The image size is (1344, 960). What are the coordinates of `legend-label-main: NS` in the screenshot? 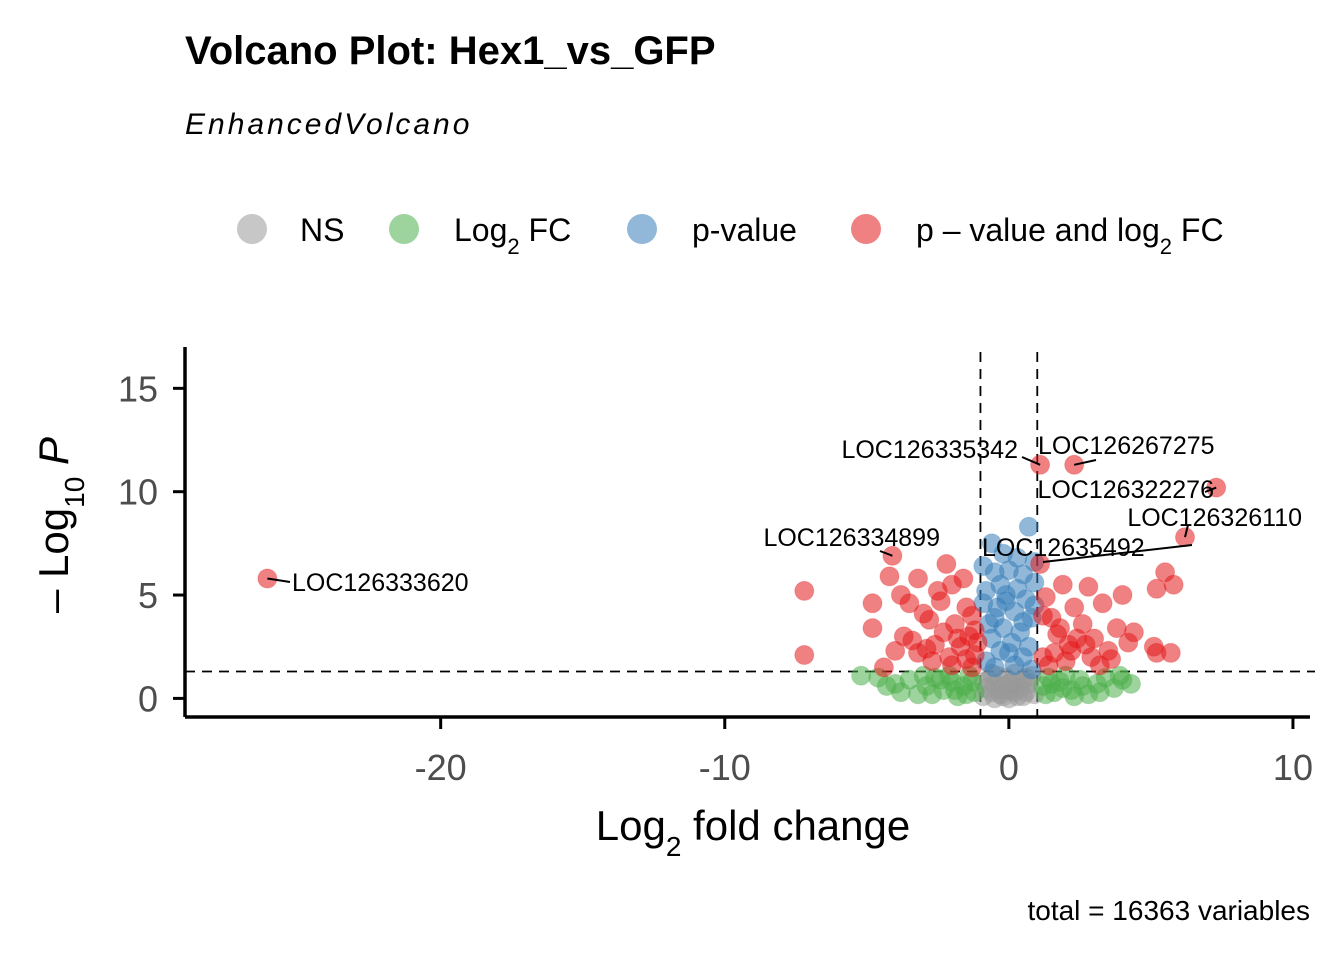 It's located at (322, 230).